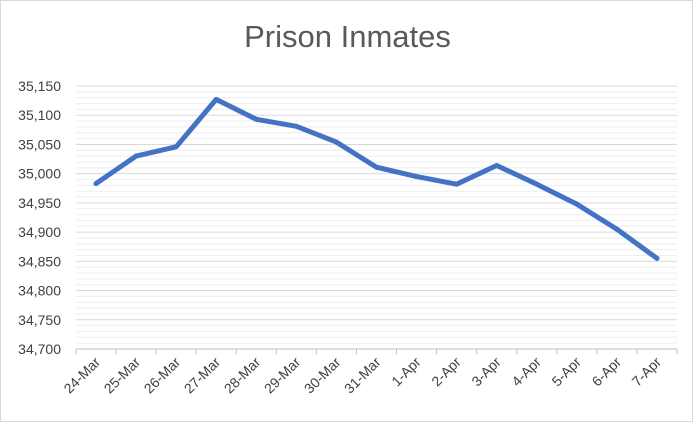 Image resolution: width=693 pixels, height=423 pixels. What do you see at coordinates (39, 115) in the screenshot?
I see `y-tick-label: 35,100` at bounding box center [39, 115].